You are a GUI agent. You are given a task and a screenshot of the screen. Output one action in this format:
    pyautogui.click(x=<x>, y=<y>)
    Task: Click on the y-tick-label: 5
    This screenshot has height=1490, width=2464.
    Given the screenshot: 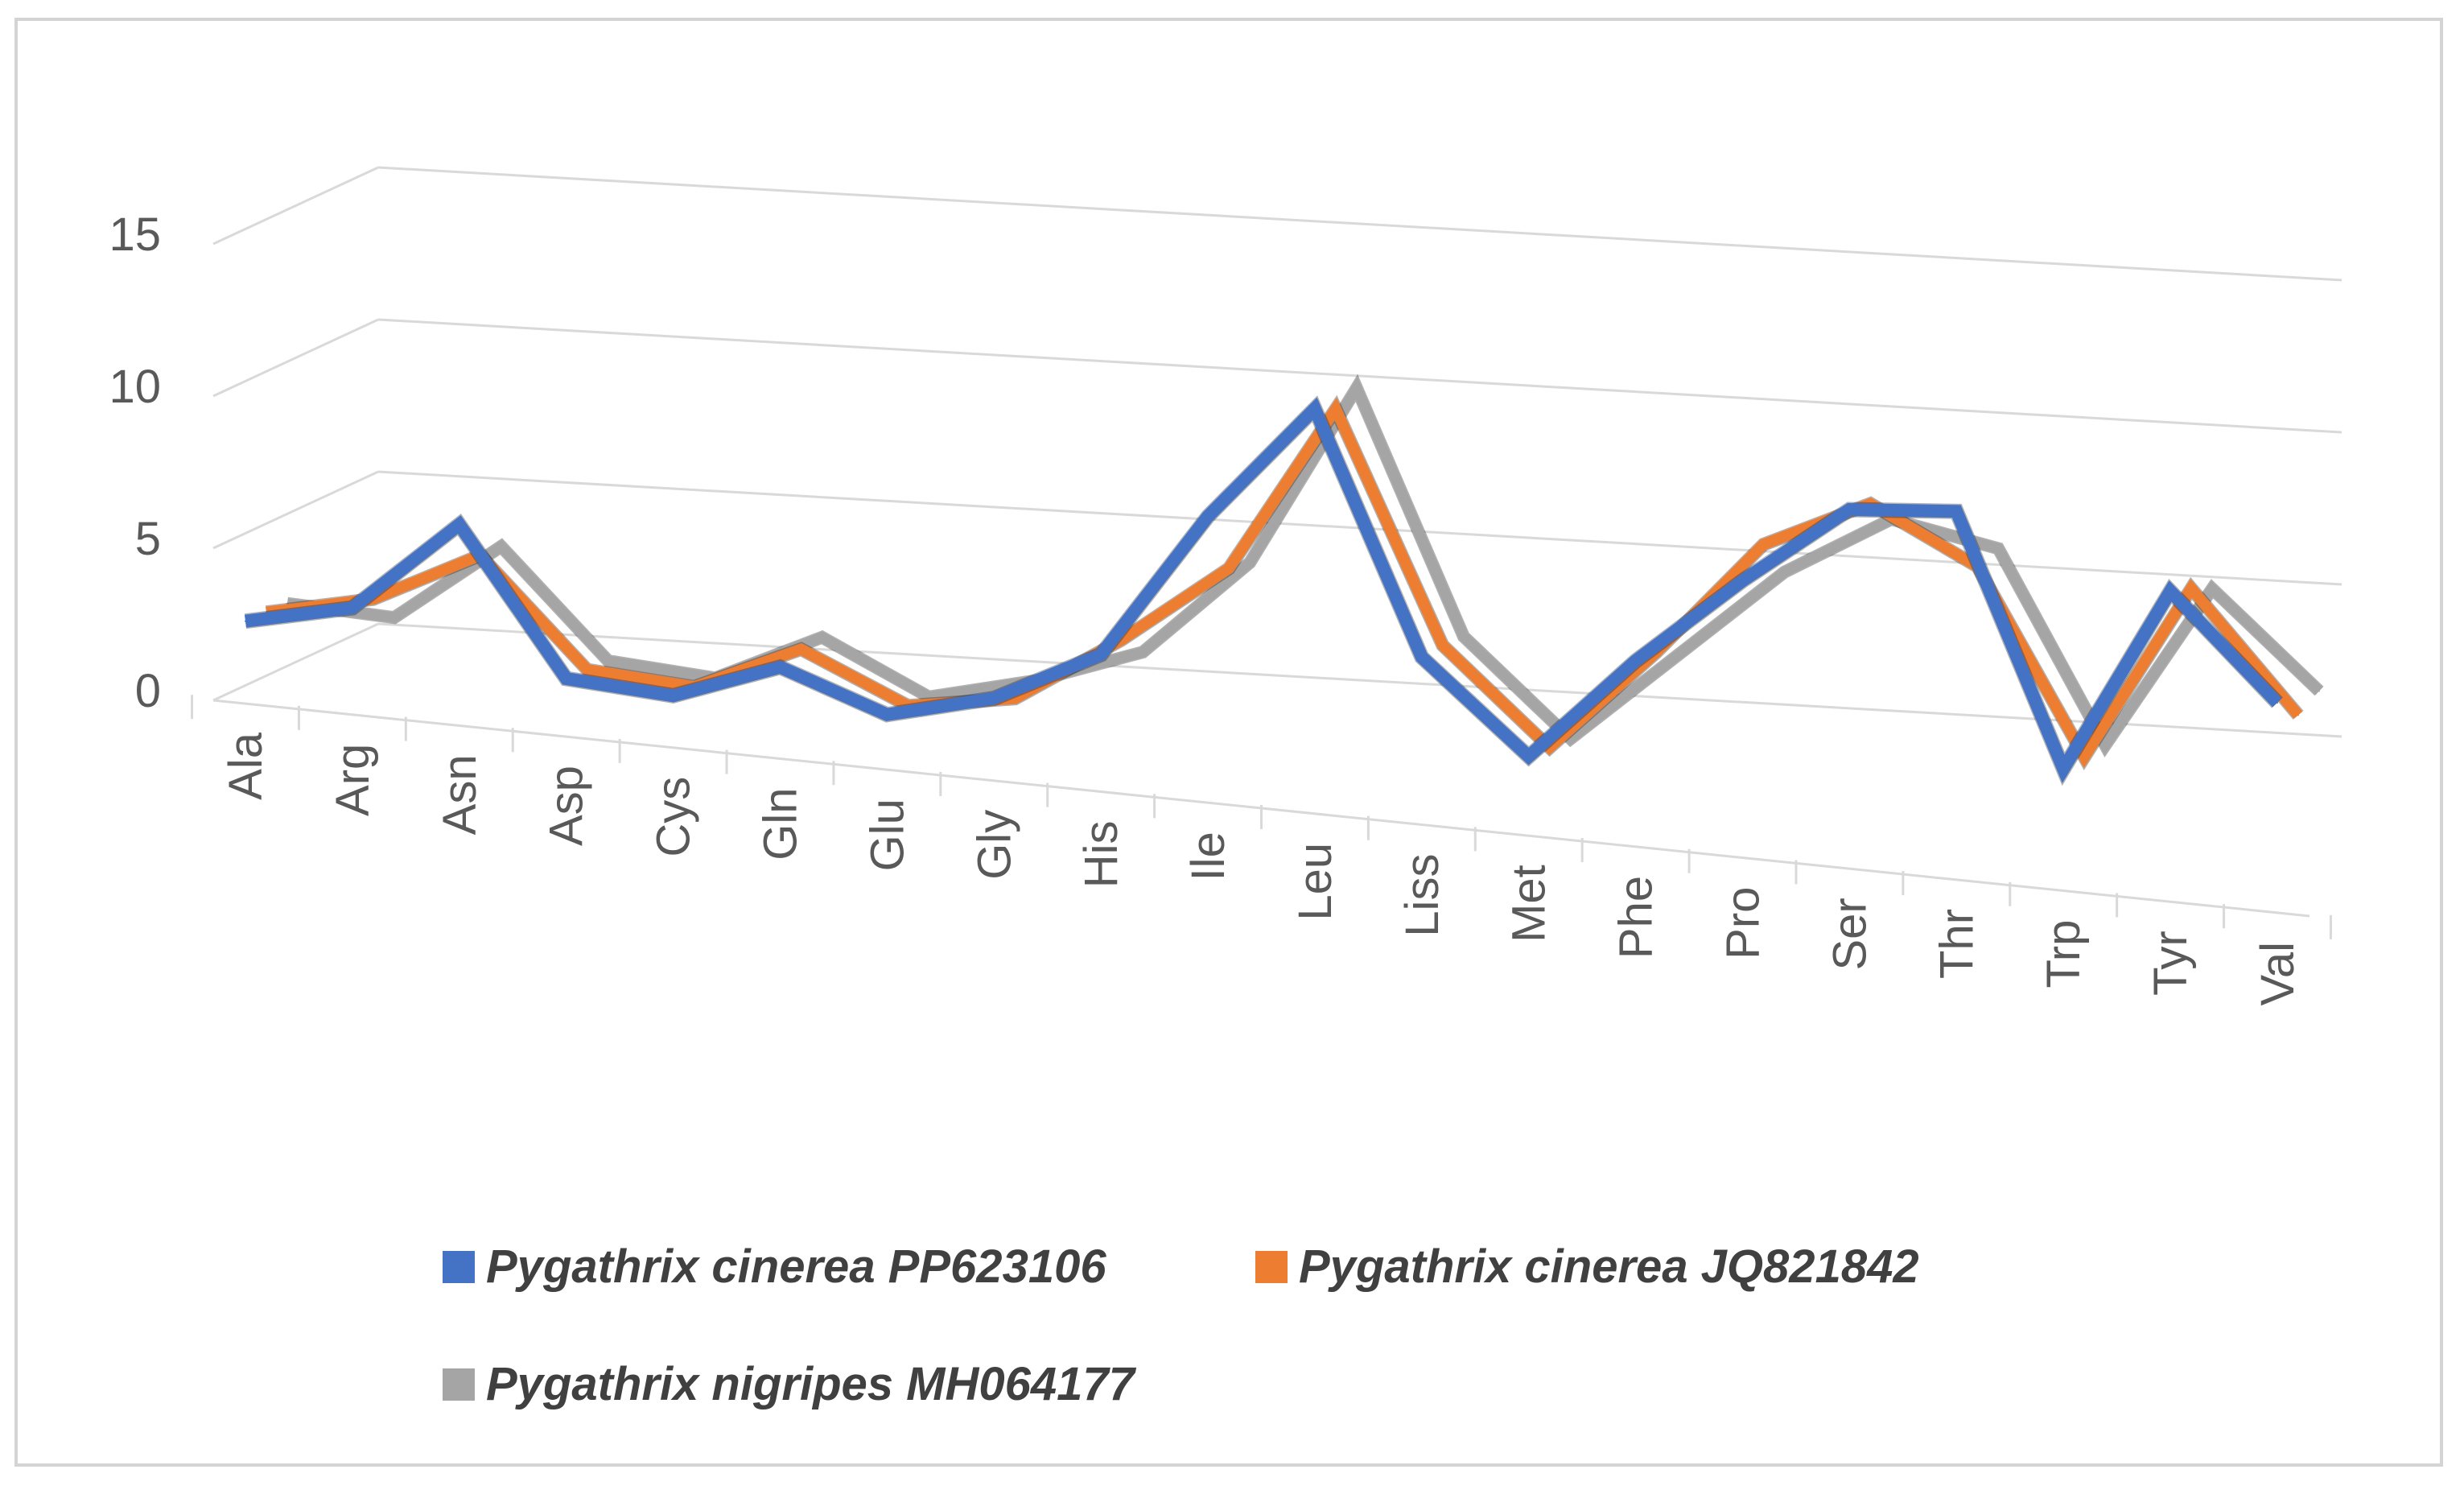 What is the action you would take?
    pyautogui.click(x=148, y=539)
    